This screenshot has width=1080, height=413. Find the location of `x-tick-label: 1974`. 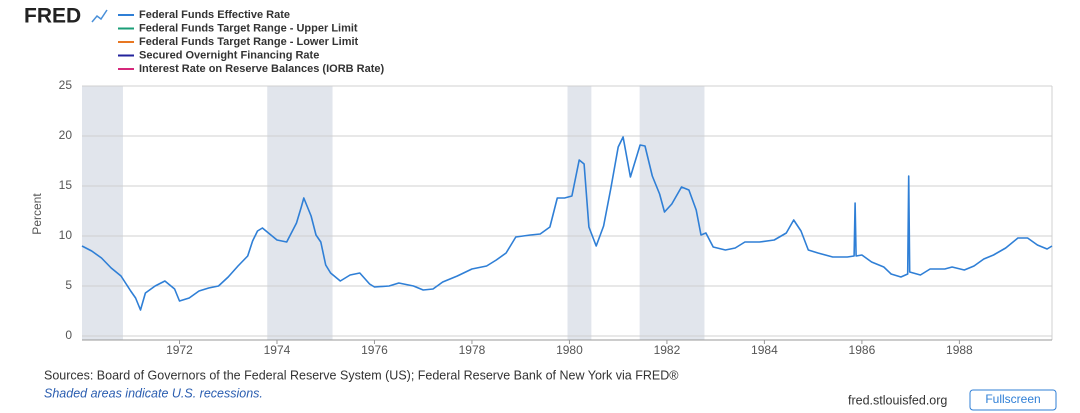

x-tick-label: 1974 is located at coordinates (277, 350).